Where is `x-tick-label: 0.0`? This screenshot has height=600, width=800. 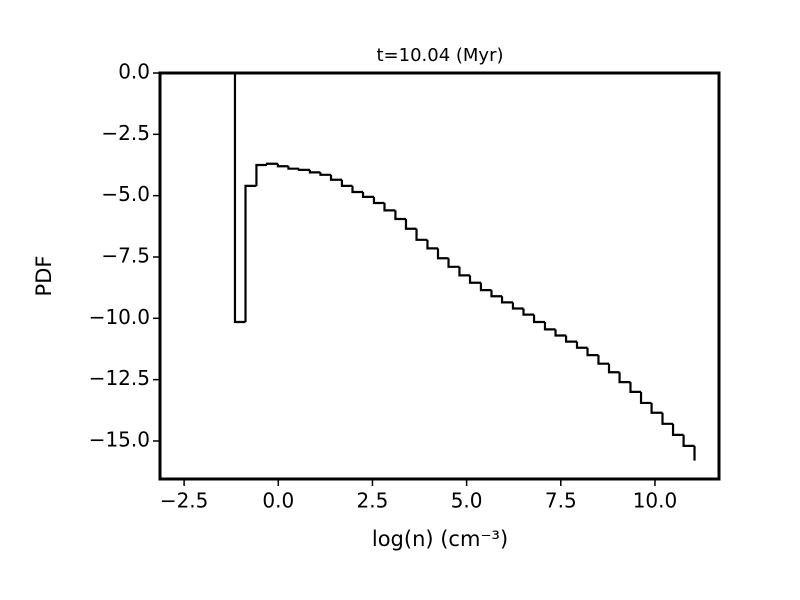
x-tick-label: 0.0 is located at coordinates (278, 501).